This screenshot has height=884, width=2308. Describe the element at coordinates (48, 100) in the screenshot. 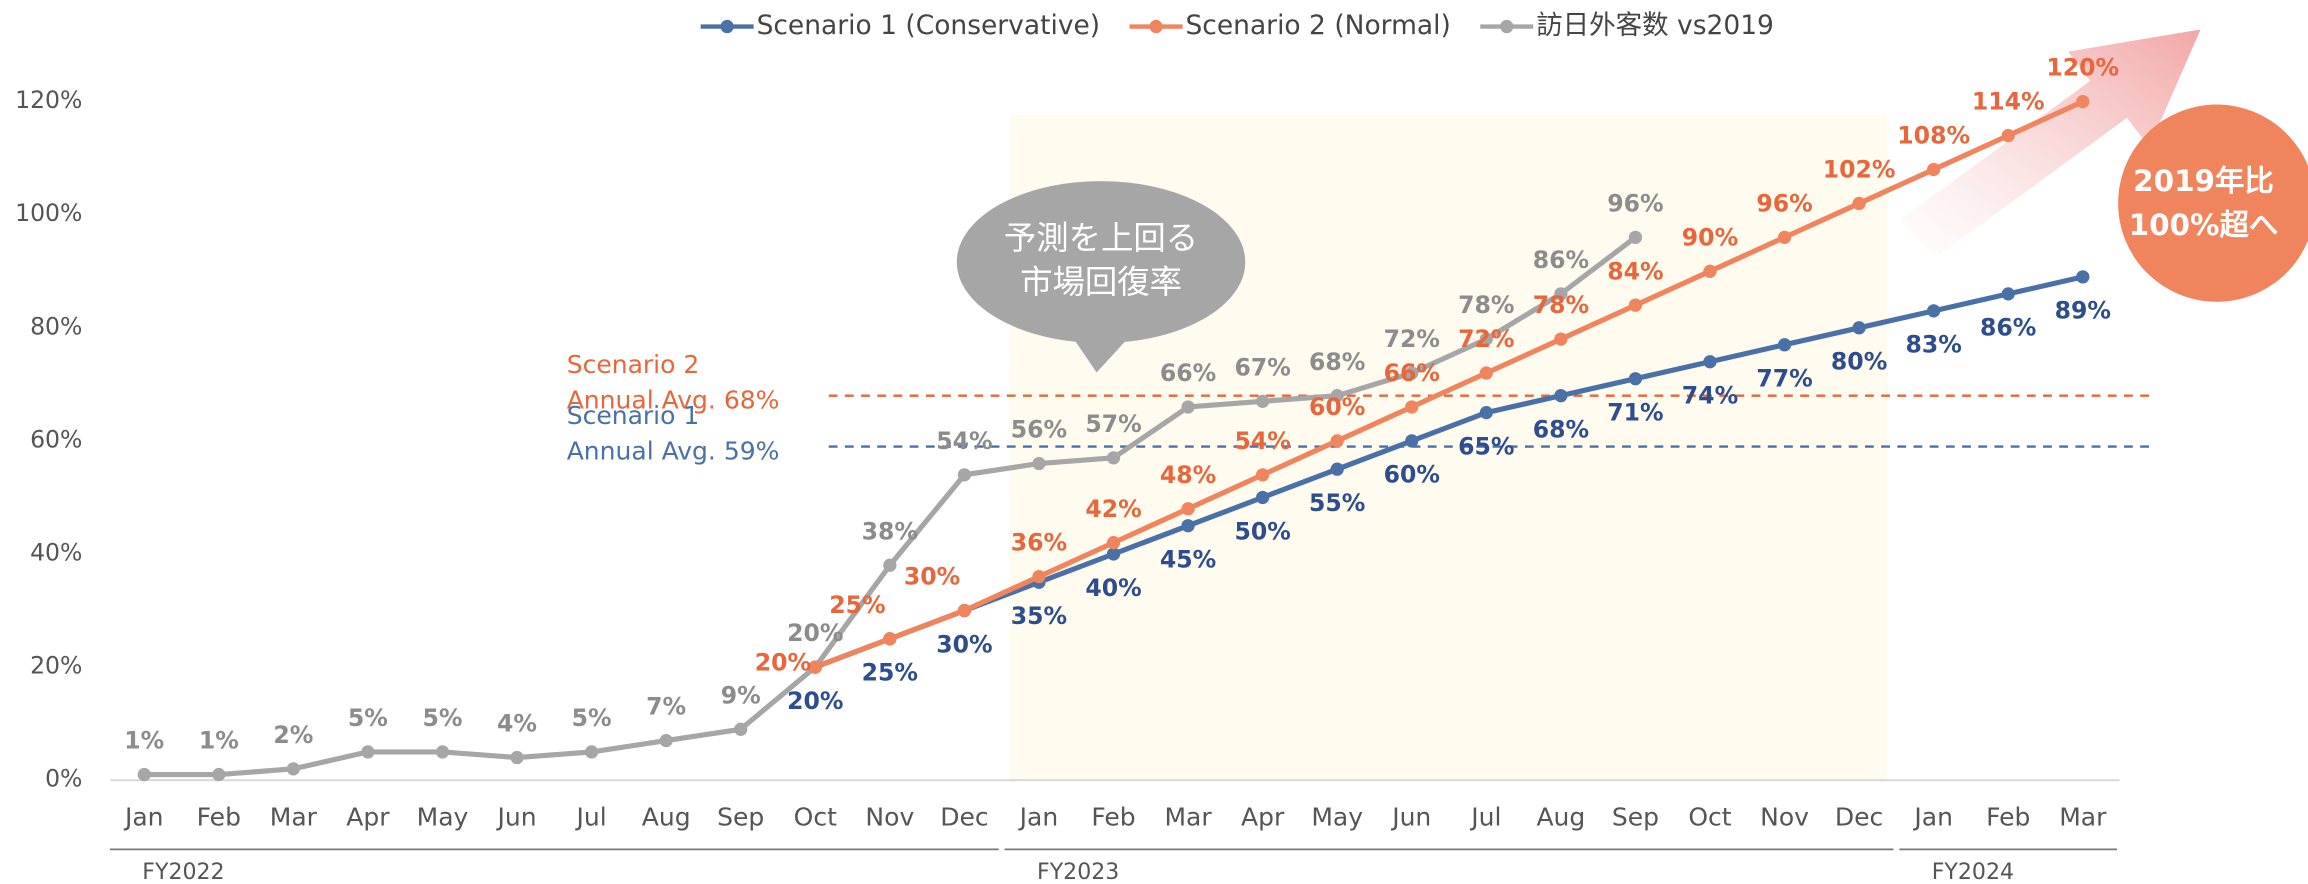

I see `y-tick-label: 120%` at that location.